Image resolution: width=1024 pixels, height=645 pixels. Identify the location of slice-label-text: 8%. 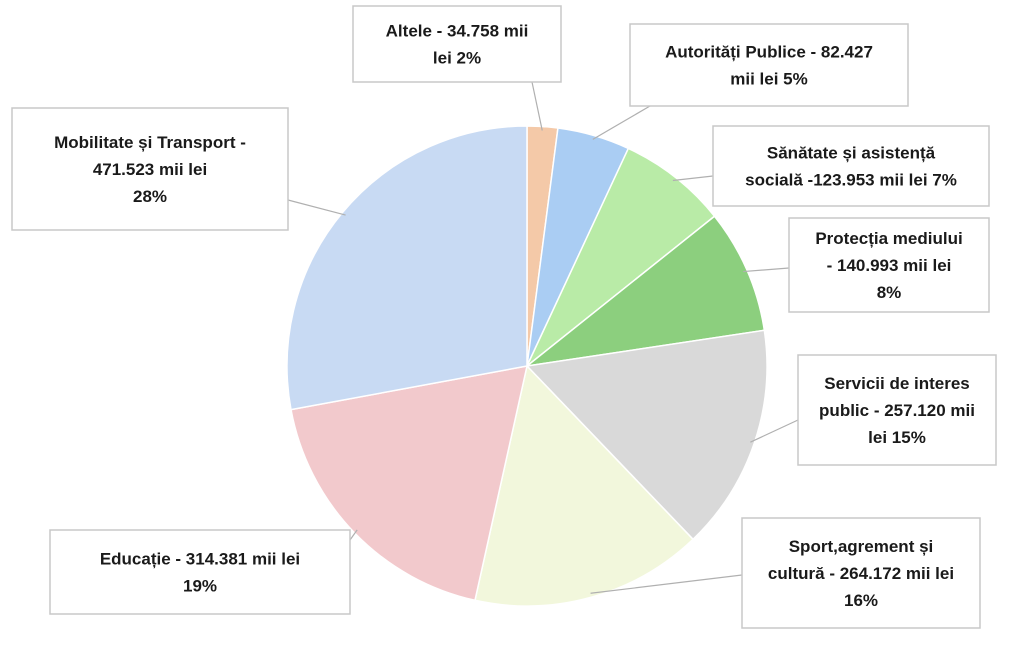
(889, 292).